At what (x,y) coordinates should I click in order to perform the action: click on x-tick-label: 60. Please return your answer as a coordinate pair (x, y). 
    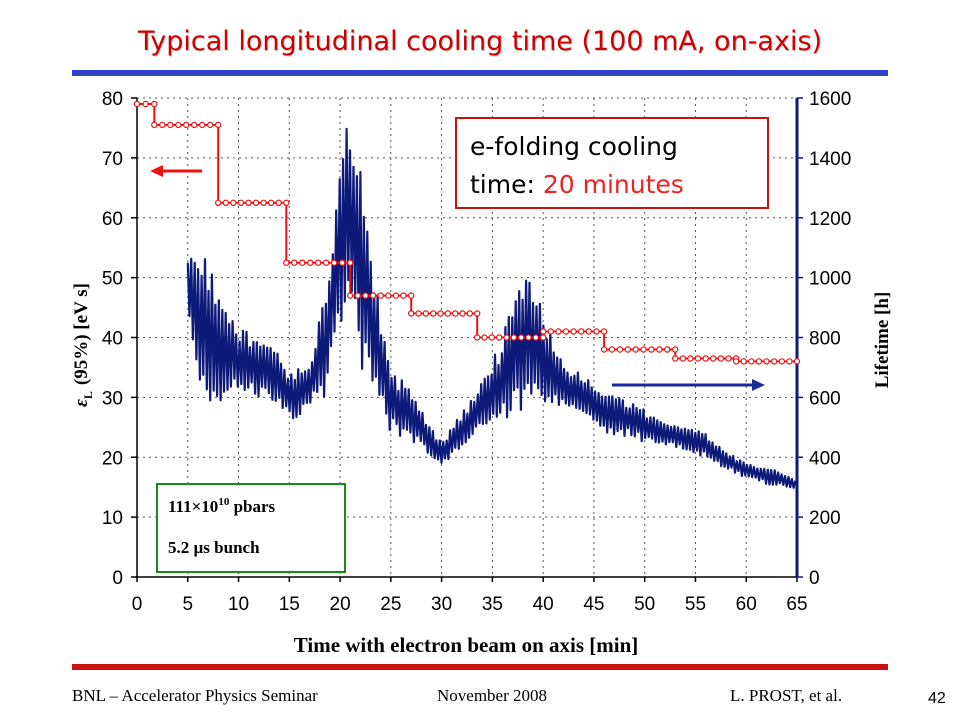
    Looking at the image, I should click on (746, 604).